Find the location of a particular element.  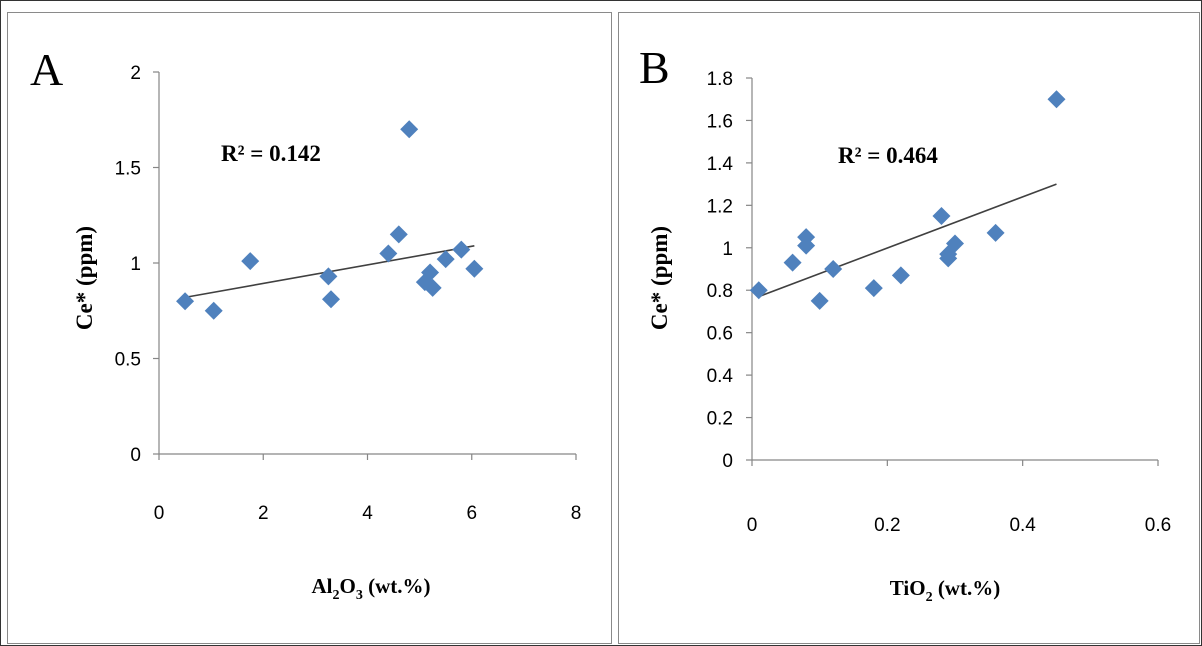

panel-label-b: B is located at coordinates (654, 67).